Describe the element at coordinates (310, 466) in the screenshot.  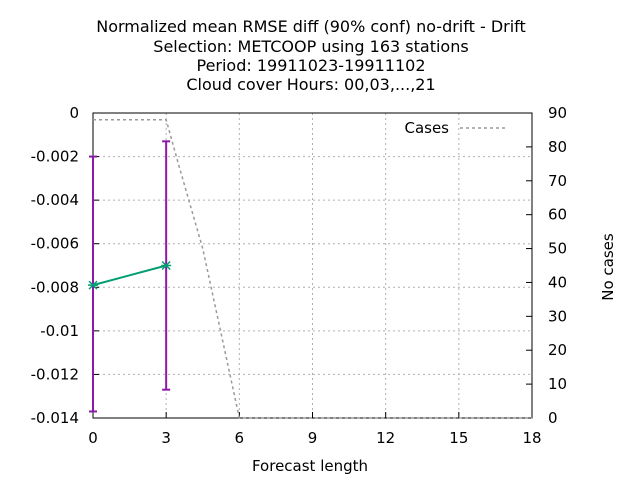
I see `x-axis-label: Forecast length` at that location.